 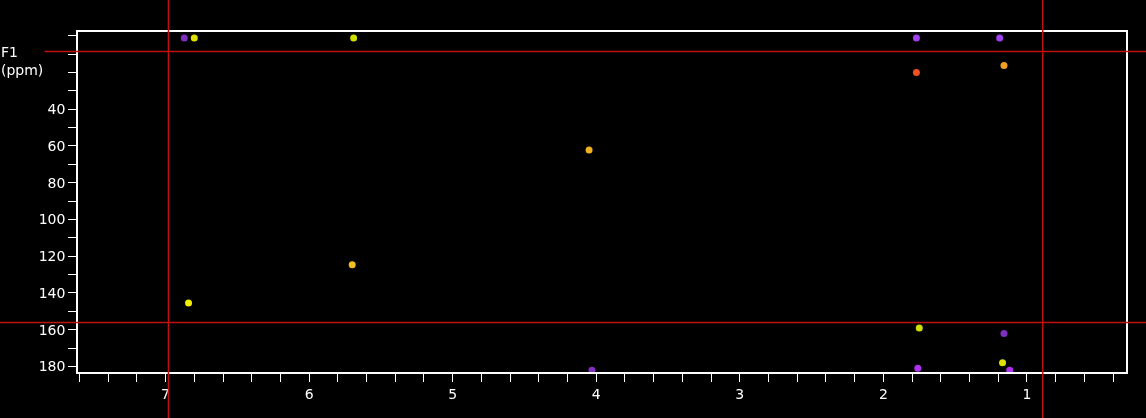 I want to click on y-axis-title: F1 (ppm), so click(x=22, y=61).